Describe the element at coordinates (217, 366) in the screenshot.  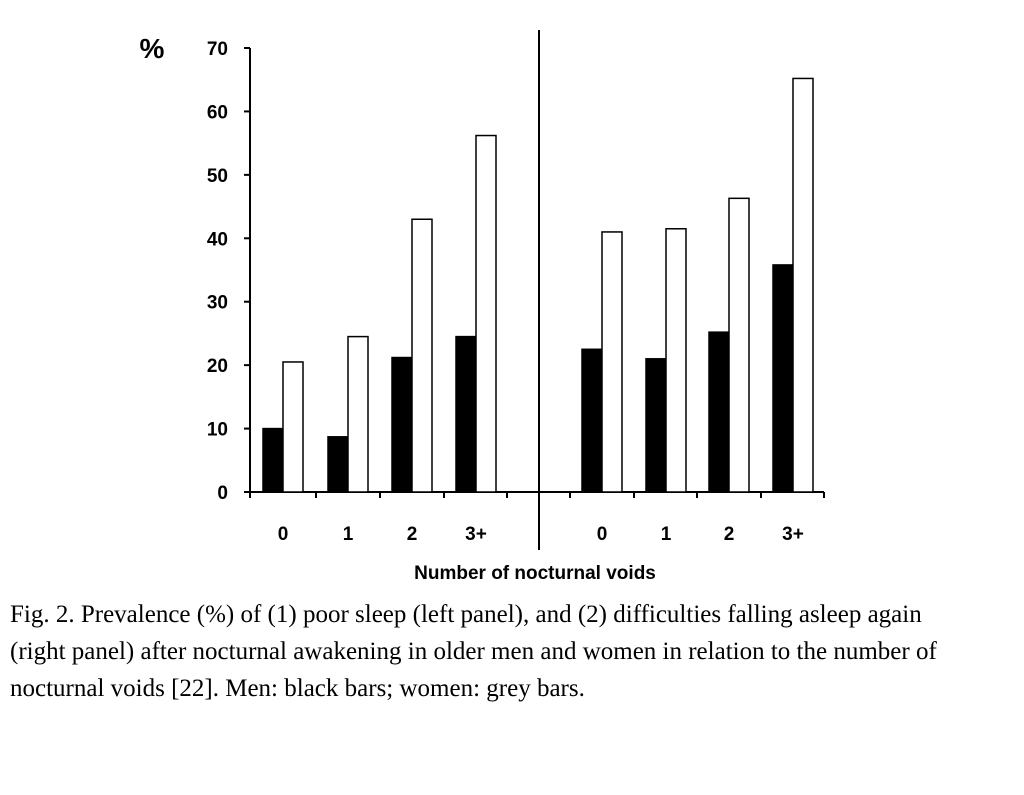
I see `y-tick-label: 20` at that location.